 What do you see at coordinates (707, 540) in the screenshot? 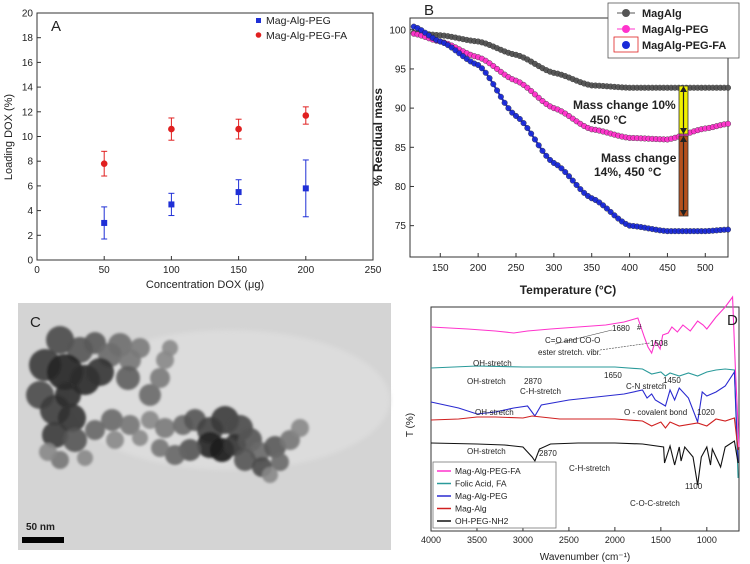
I see `x-tick-label: 1000` at bounding box center [707, 540].